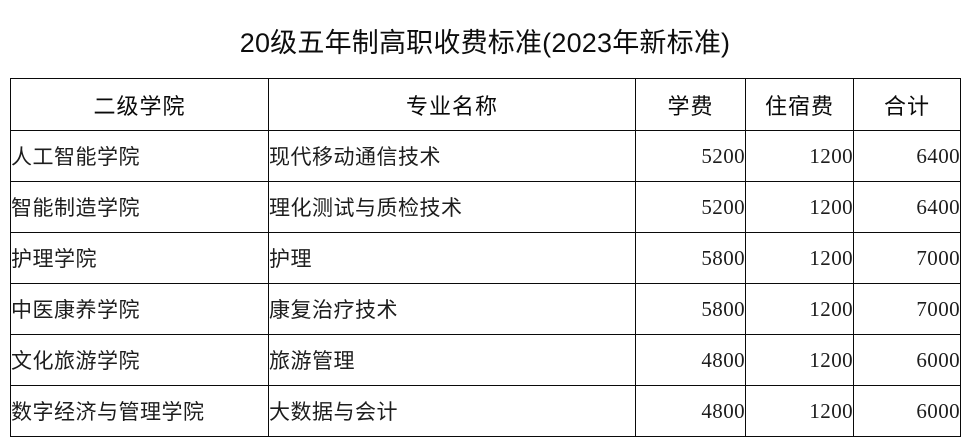  Describe the element at coordinates (452, 309) in the screenshot. I see `cell-major: 康复治疗技术` at that location.